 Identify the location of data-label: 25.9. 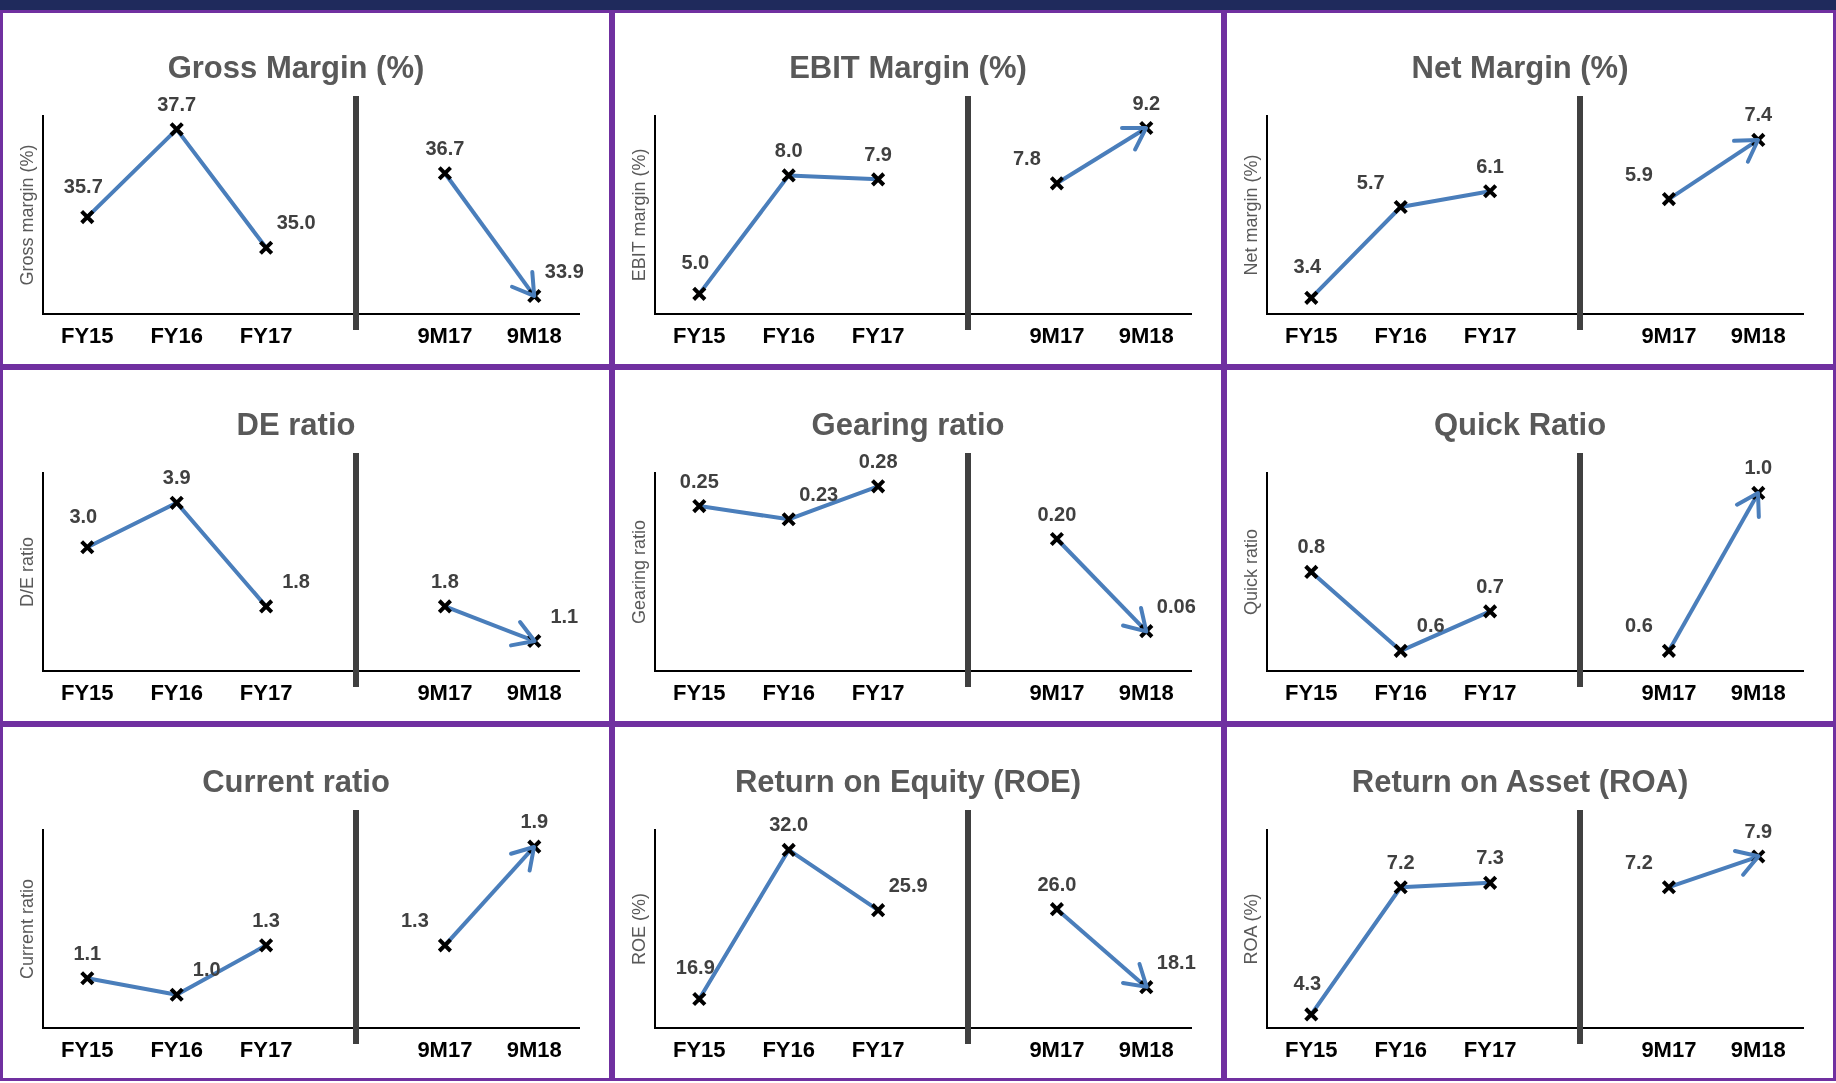
(908, 884).